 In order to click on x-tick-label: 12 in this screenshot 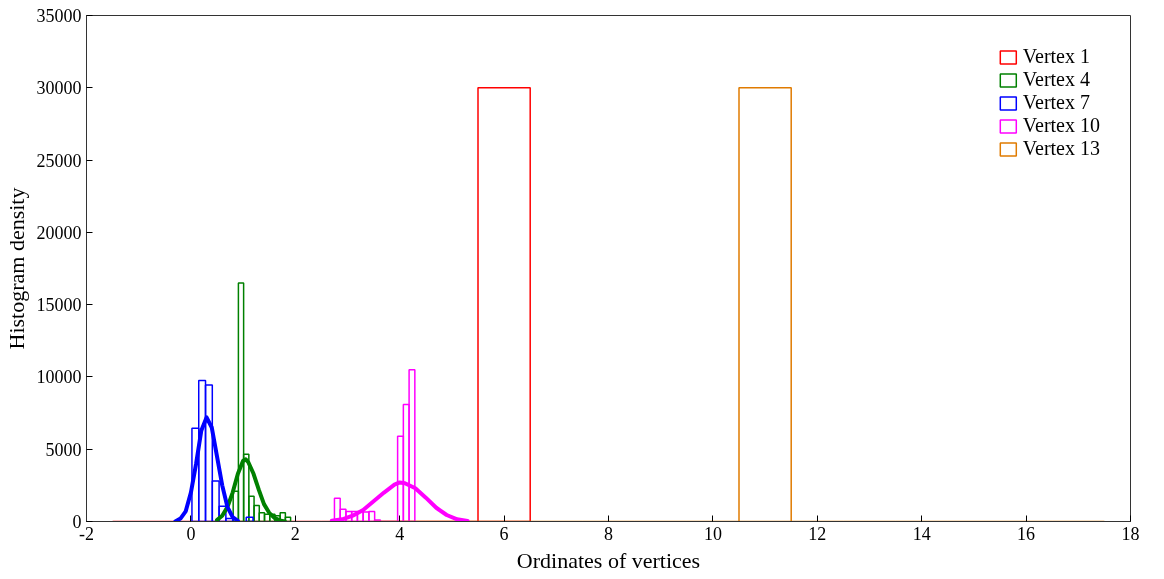, I will do `click(817, 533)`.